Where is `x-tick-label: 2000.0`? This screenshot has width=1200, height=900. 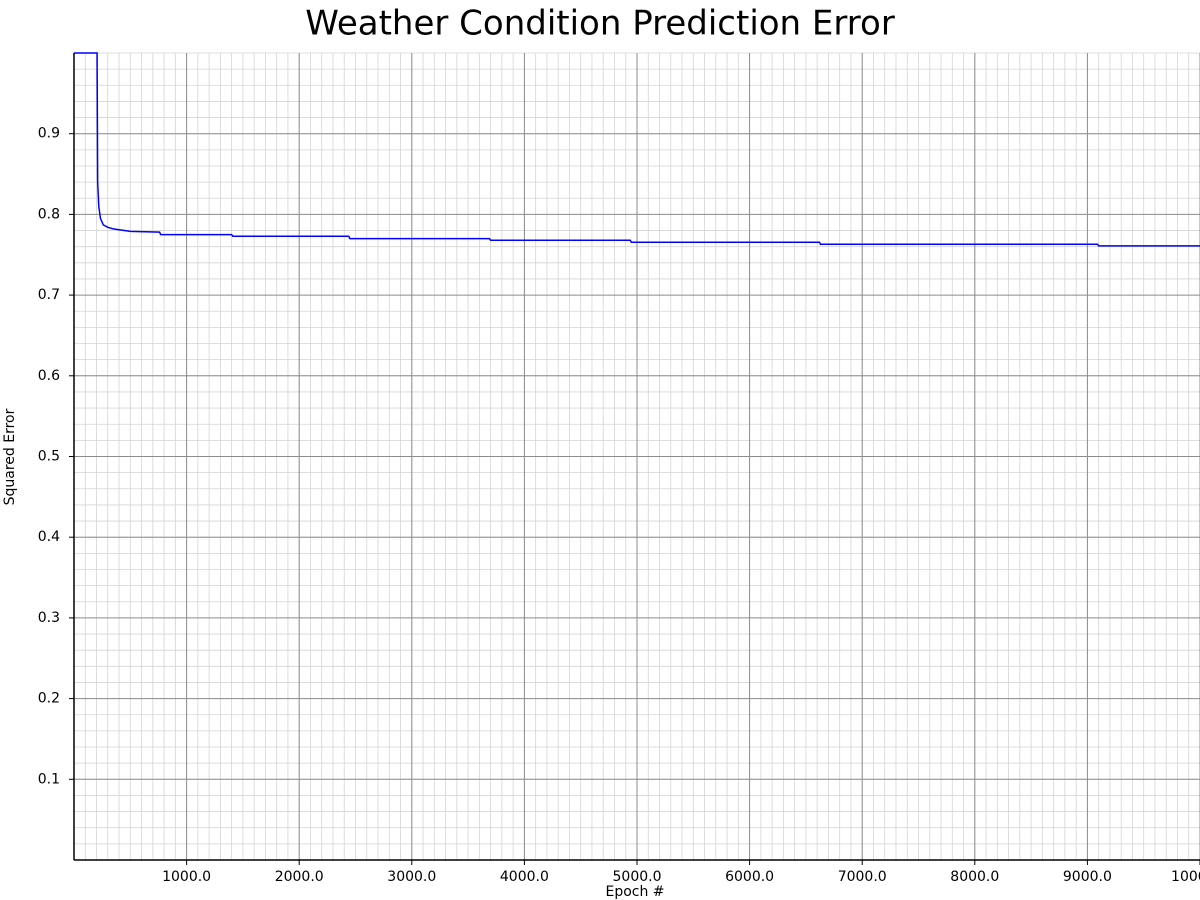
x-tick-label: 2000.0 is located at coordinates (299, 877).